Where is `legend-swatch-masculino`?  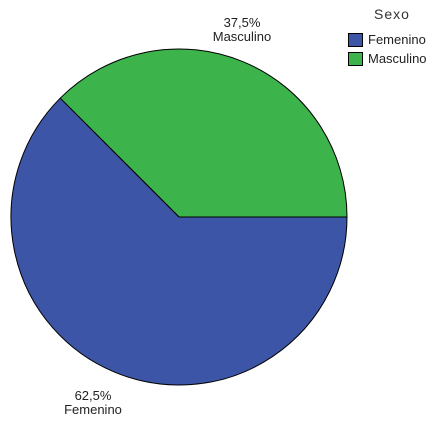
legend-swatch-masculino is located at coordinates (355, 58).